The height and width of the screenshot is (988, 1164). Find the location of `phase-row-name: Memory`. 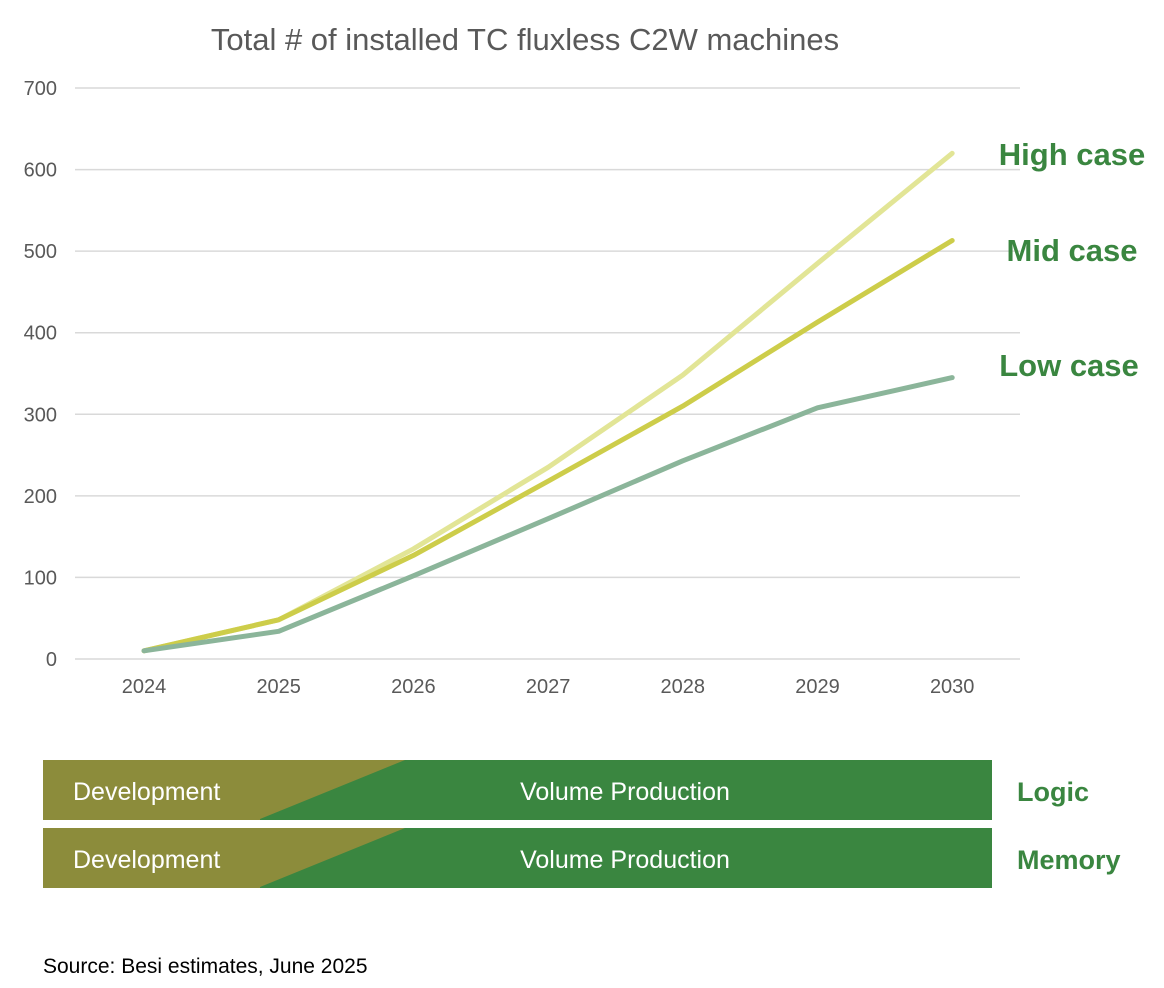

phase-row-name: Memory is located at coordinates (1069, 860).